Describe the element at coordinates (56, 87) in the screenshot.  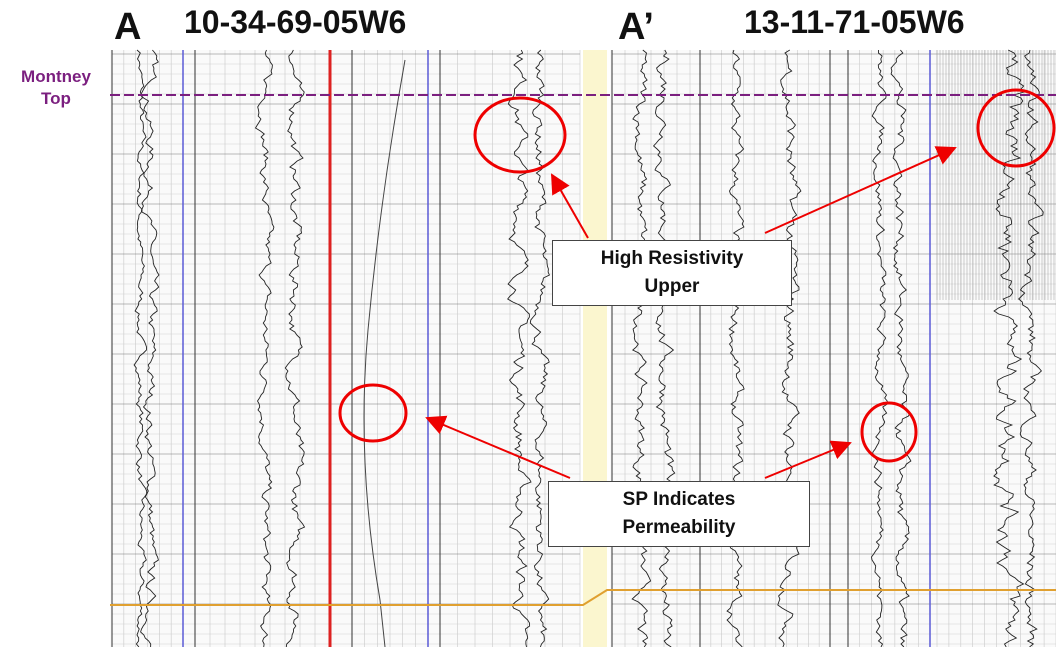
I see `montney-top-label: Montney Top` at that location.